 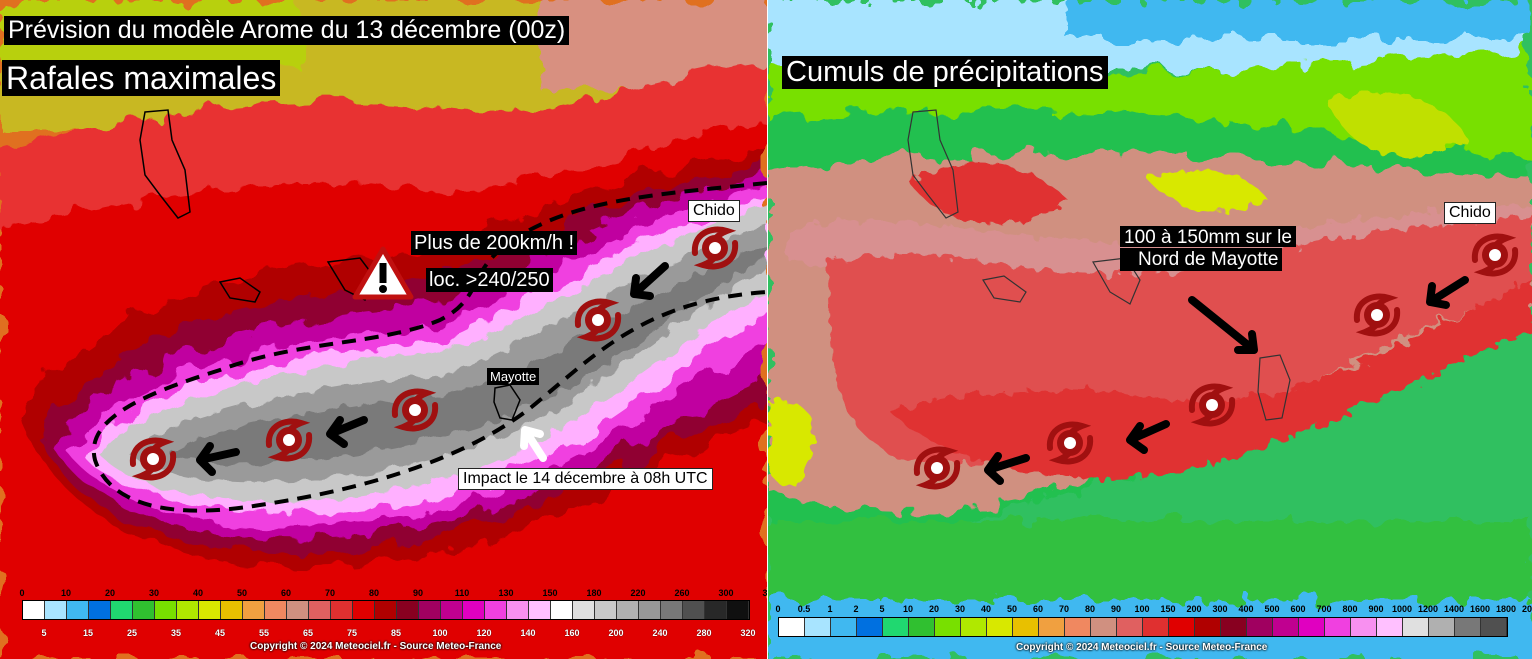 What do you see at coordinates (1064, 609) in the screenshot?
I see `legend-tick-label: 70` at bounding box center [1064, 609].